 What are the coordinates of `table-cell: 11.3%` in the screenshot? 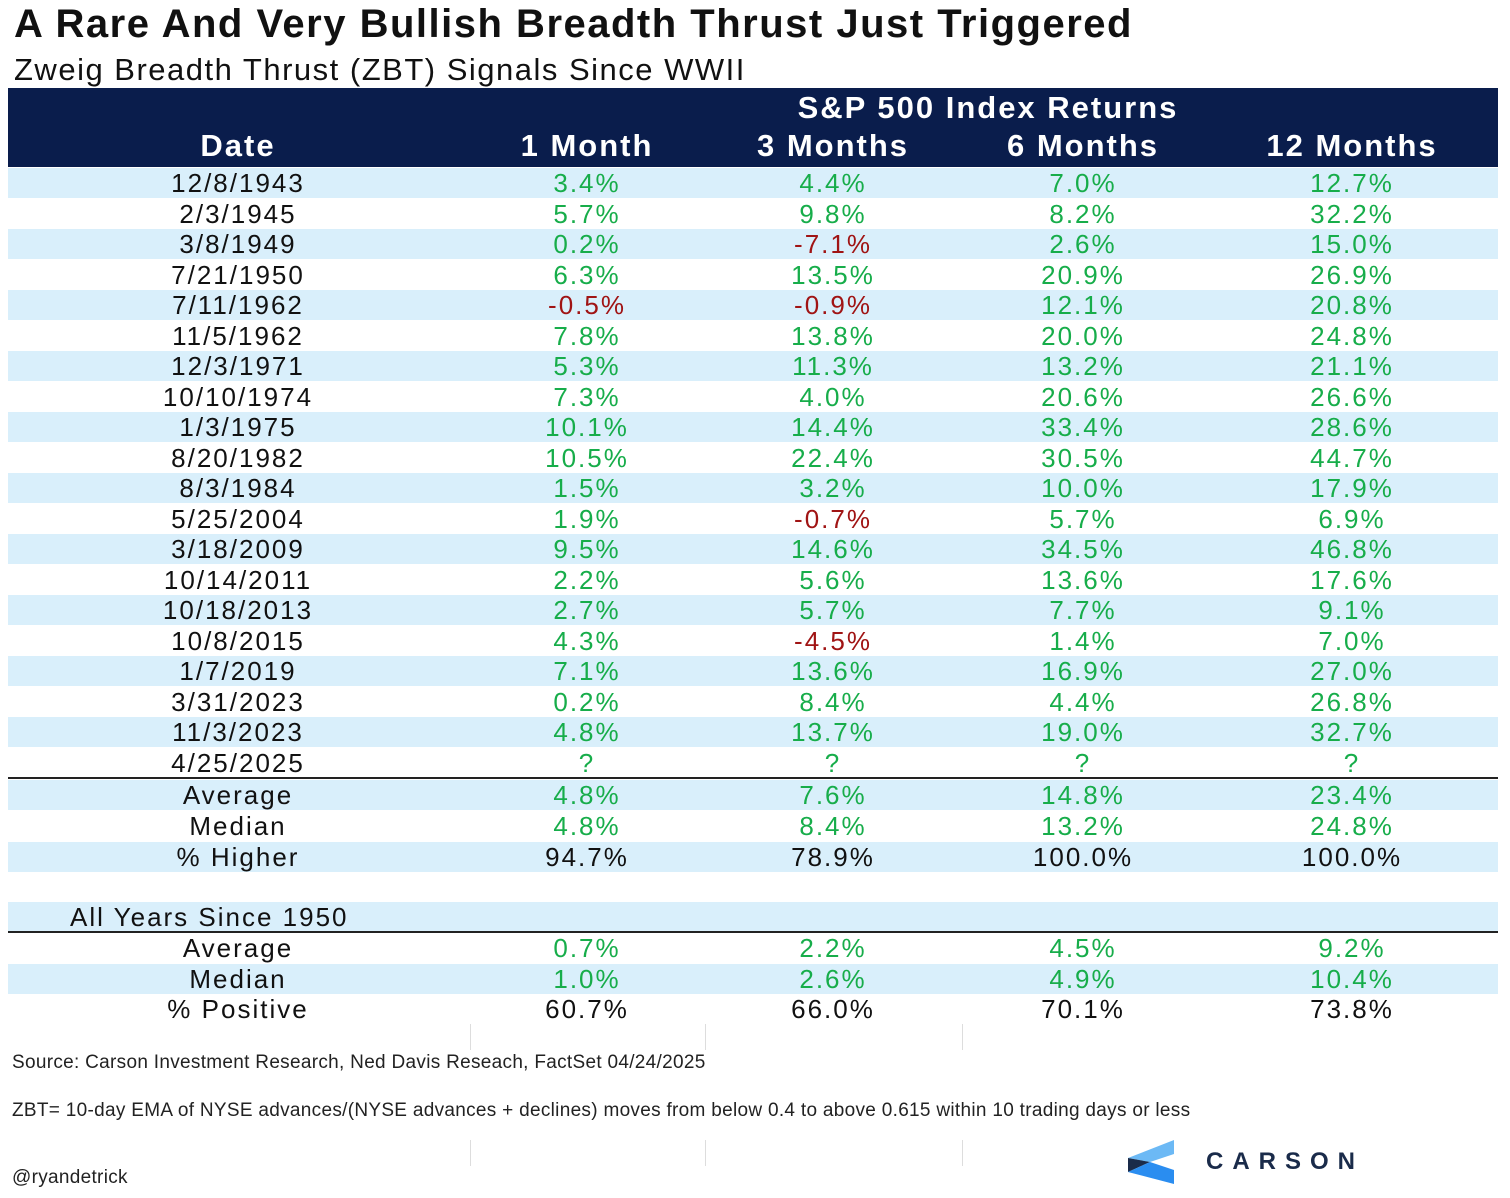 It's located at (833, 366).